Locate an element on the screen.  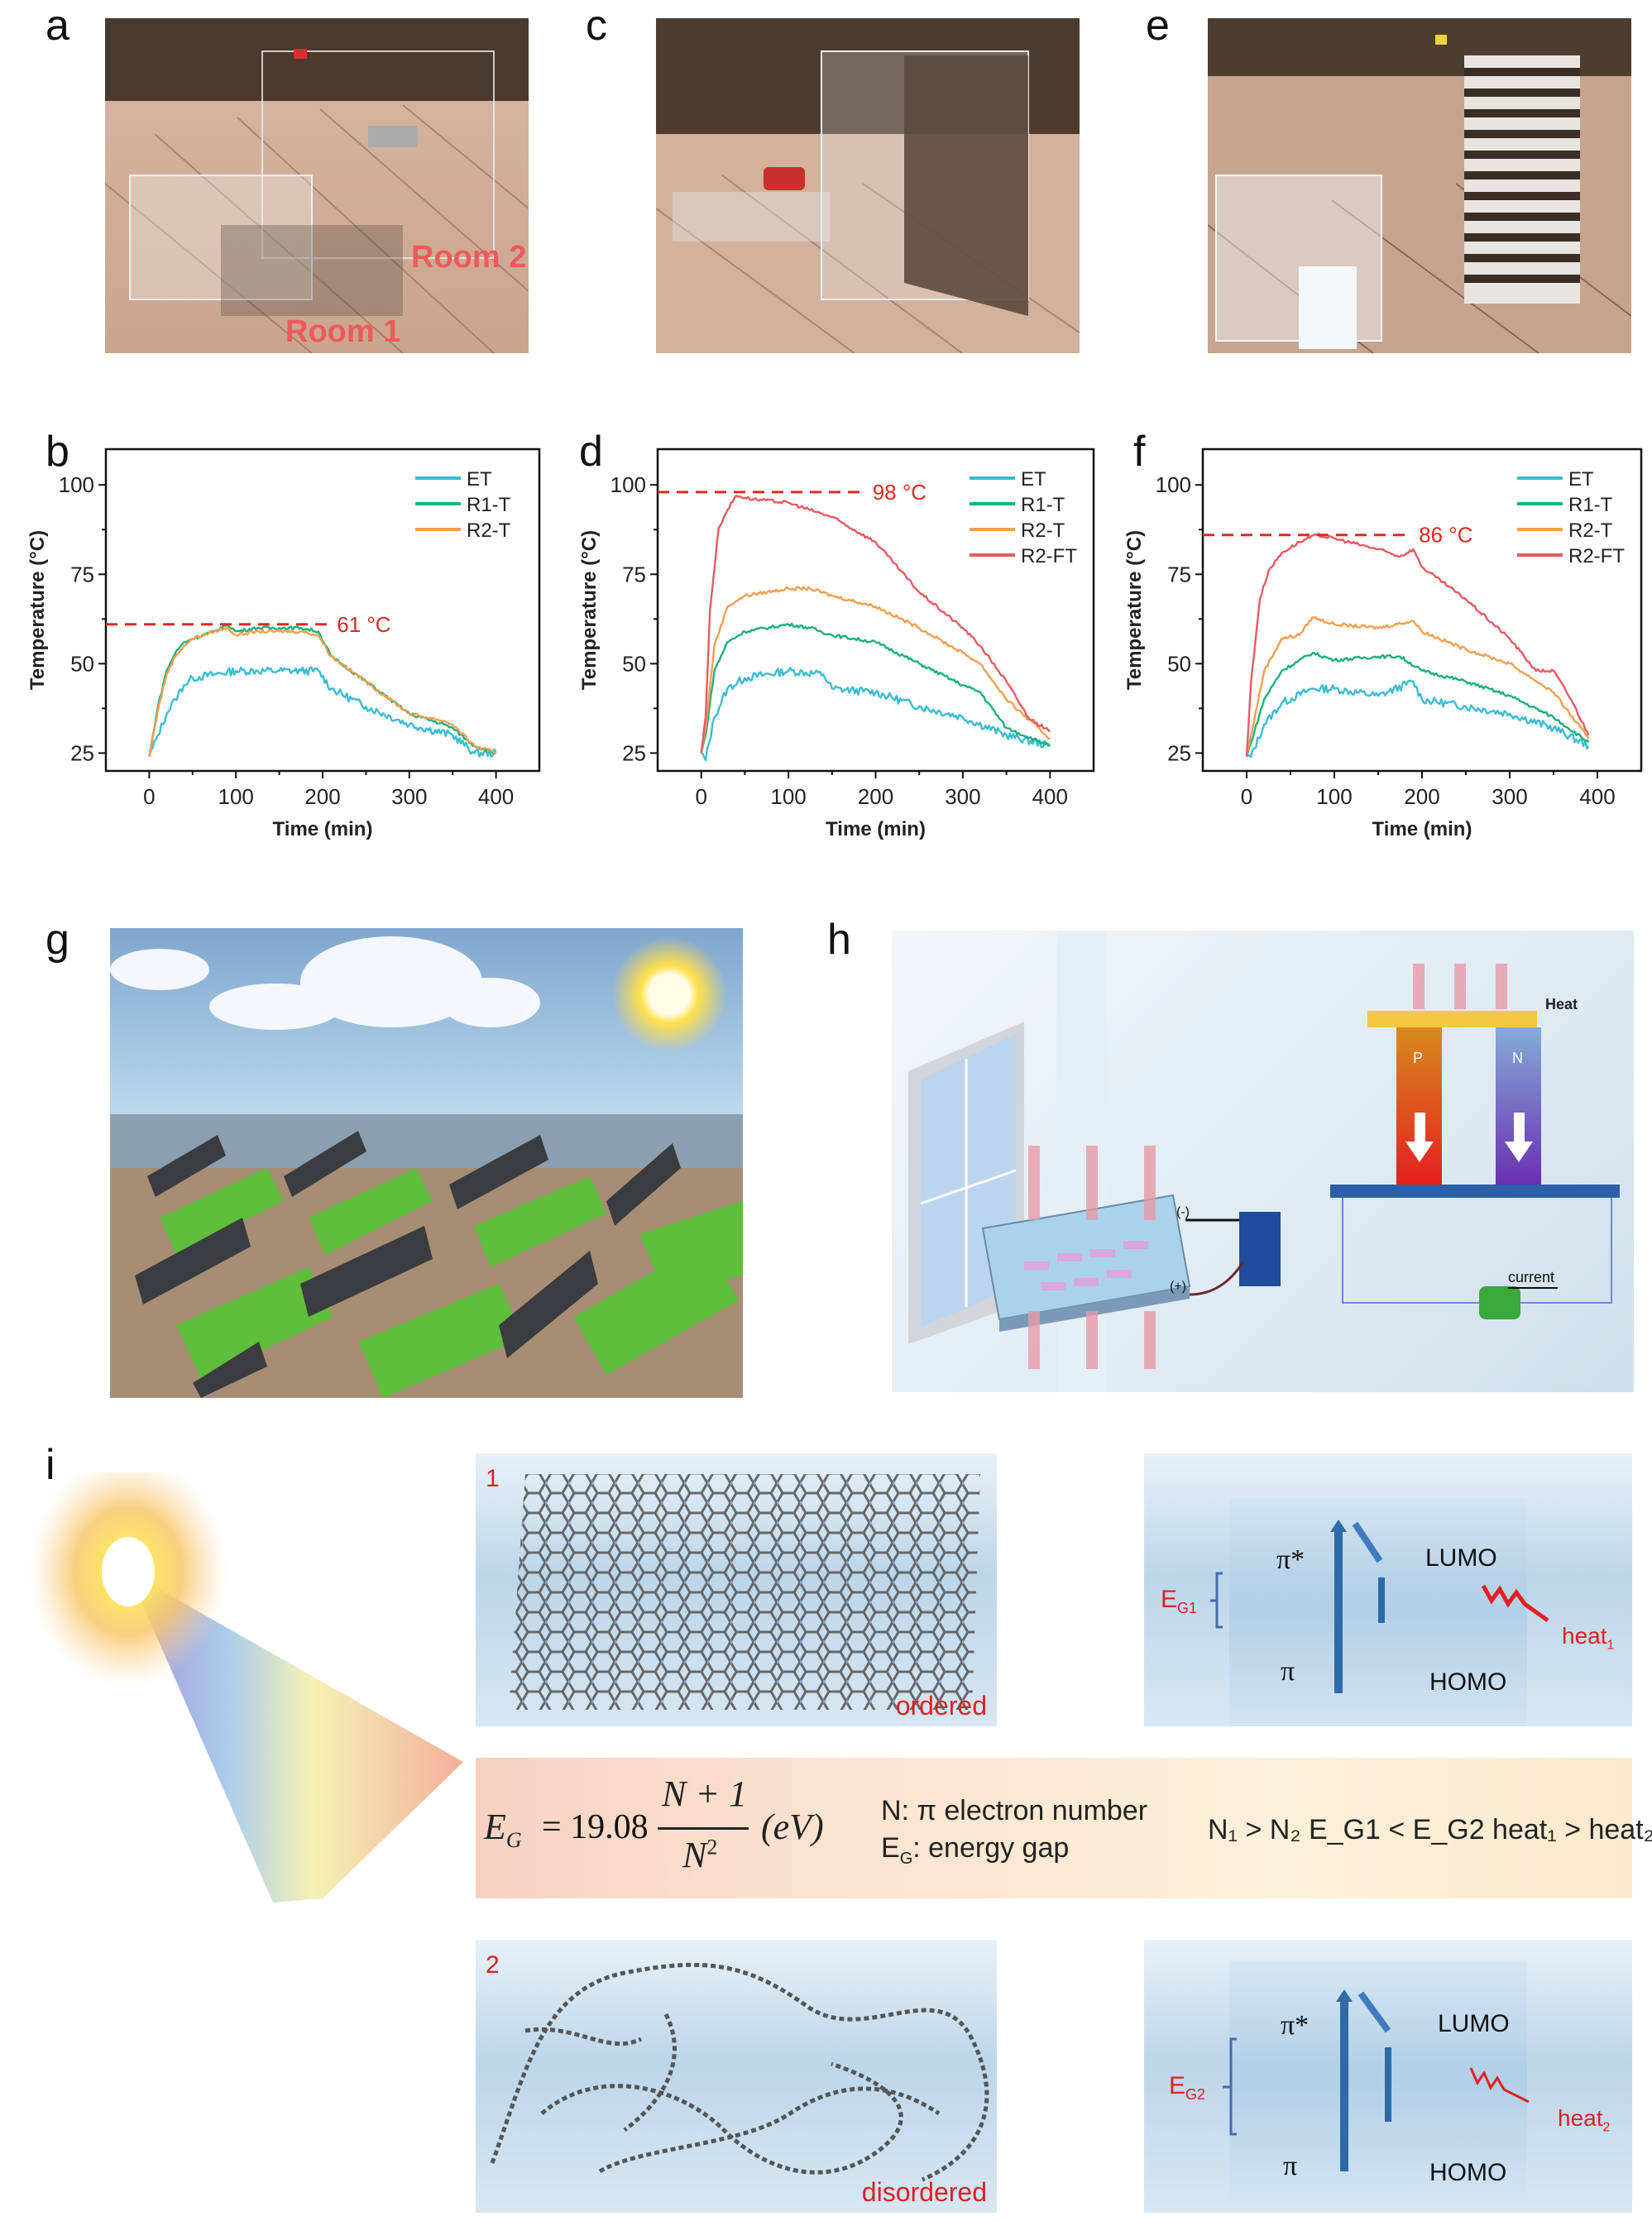
sun-spectrum-svg is located at coordinates (246, 1679).